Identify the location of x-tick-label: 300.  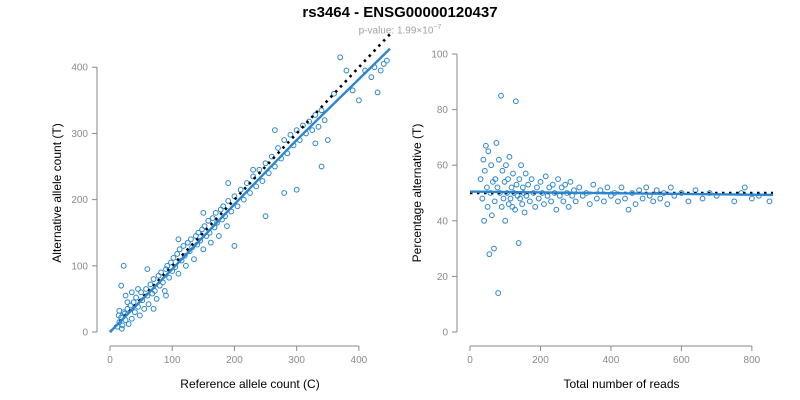
(296, 360).